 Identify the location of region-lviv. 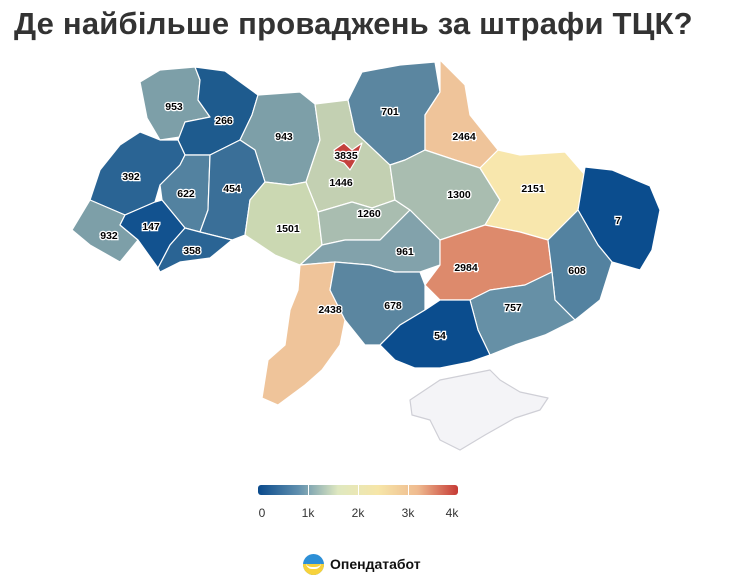
(137, 173).